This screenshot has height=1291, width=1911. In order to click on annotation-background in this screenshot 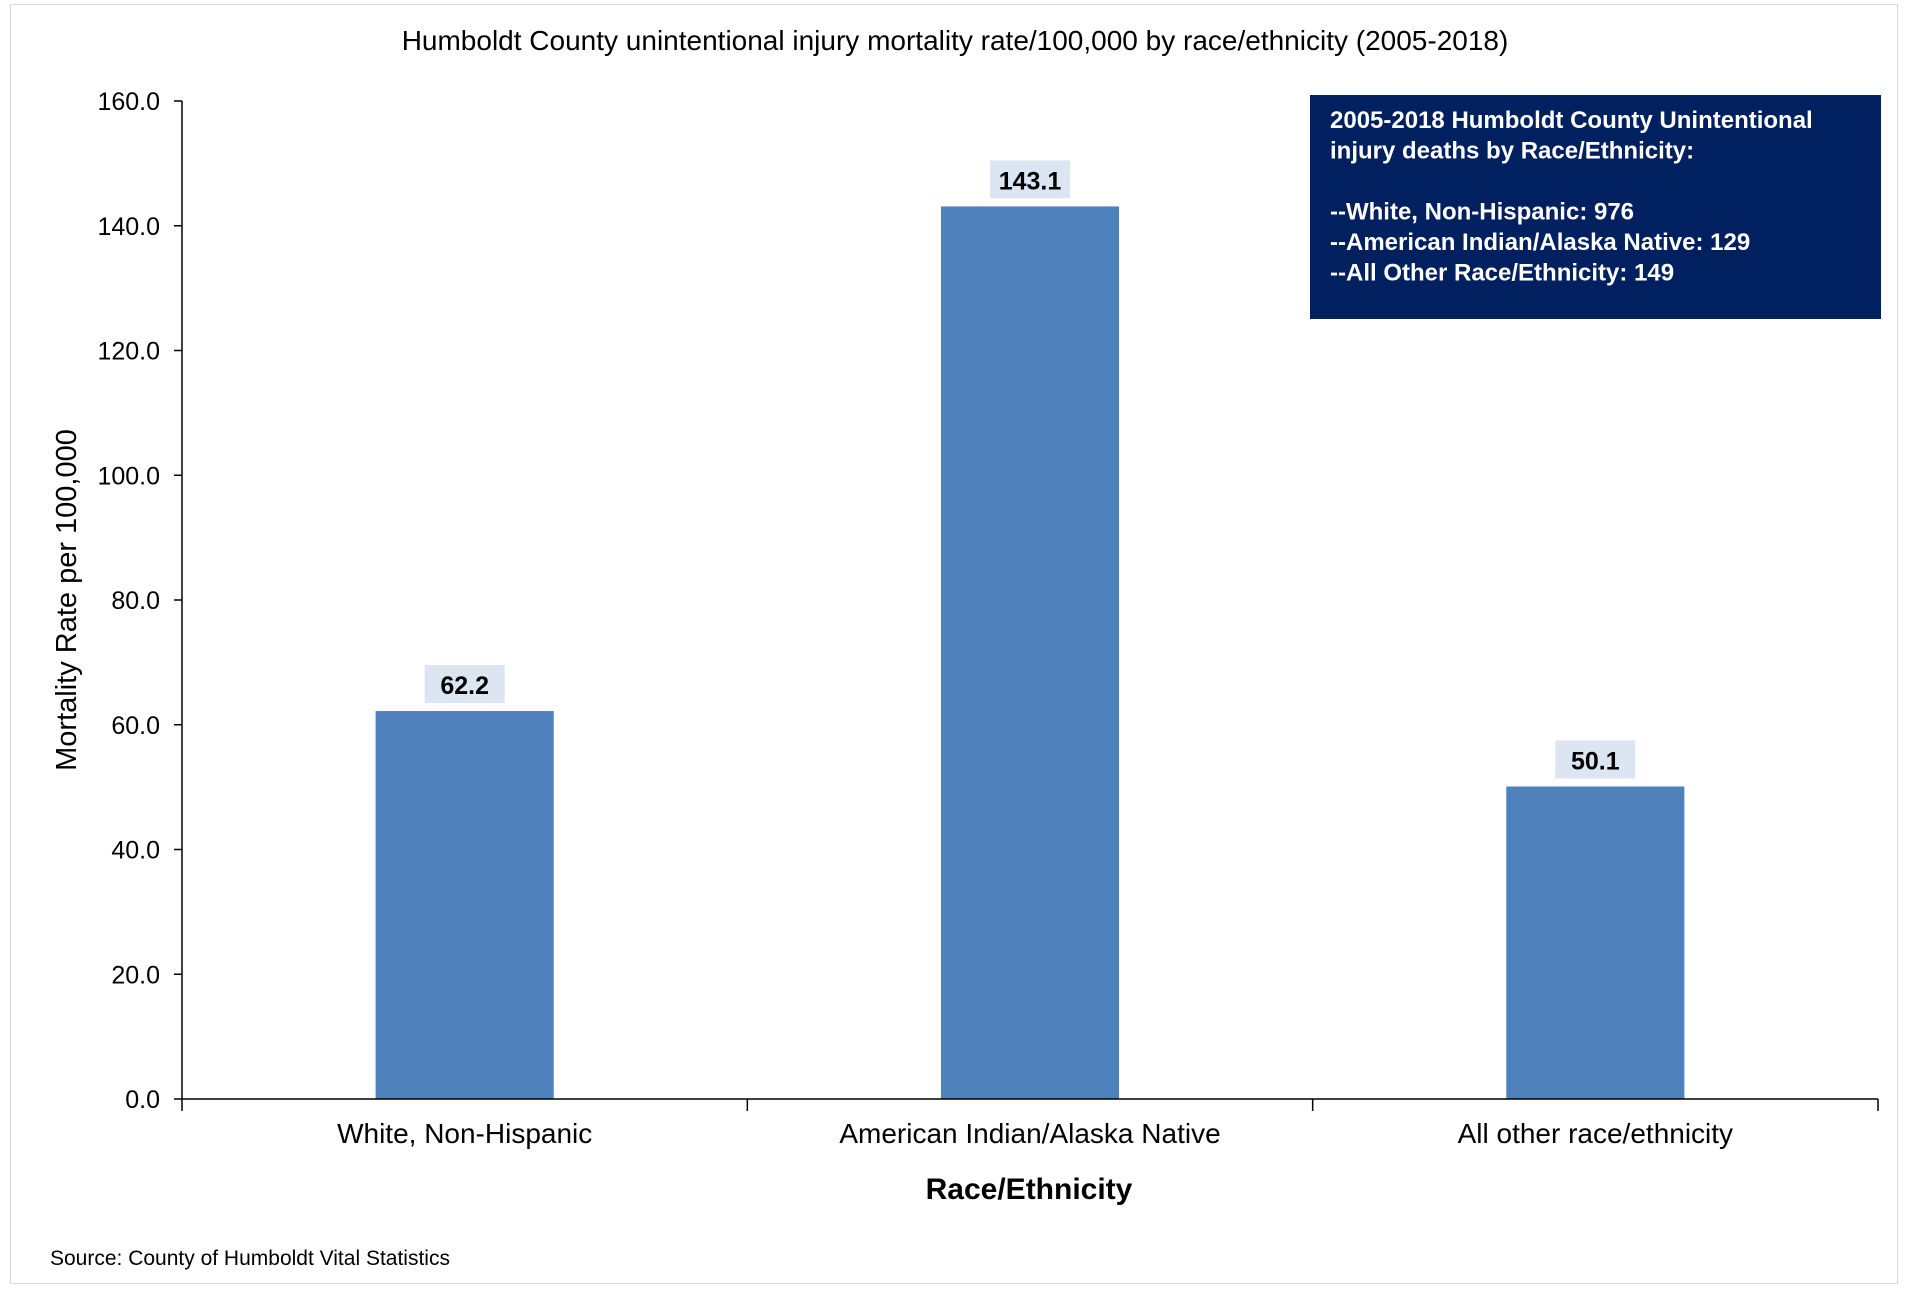, I will do `click(1595, 207)`.